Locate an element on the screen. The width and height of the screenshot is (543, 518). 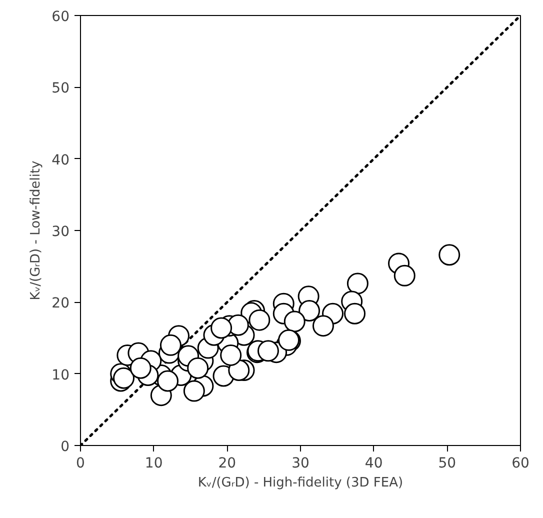
y-tick-label: 0 is located at coordinates (65, 447).